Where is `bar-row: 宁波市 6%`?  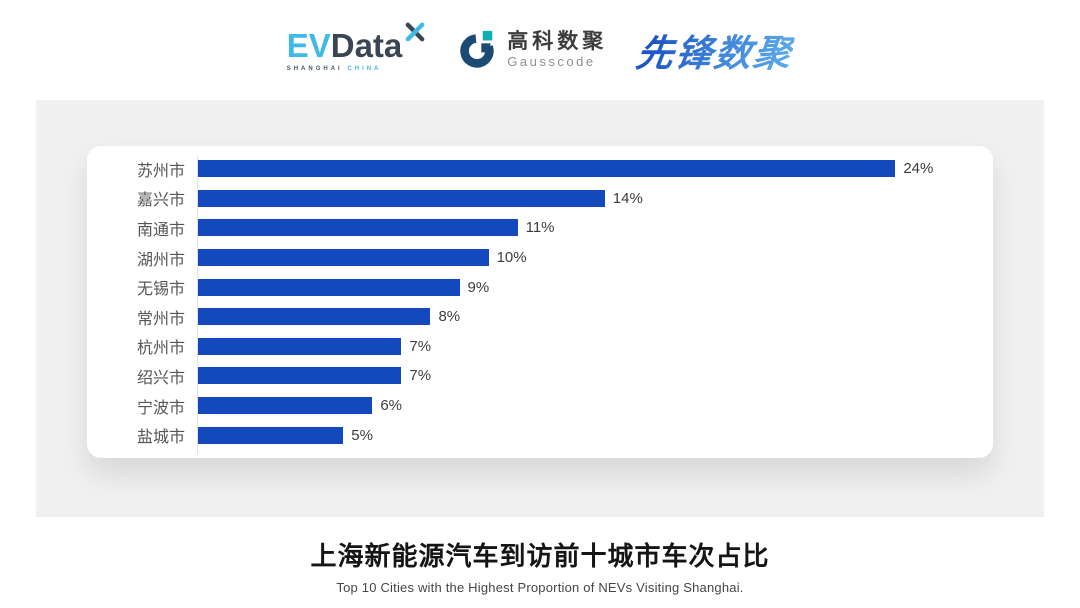
bar-row: 宁波市 6% is located at coordinates (527, 406).